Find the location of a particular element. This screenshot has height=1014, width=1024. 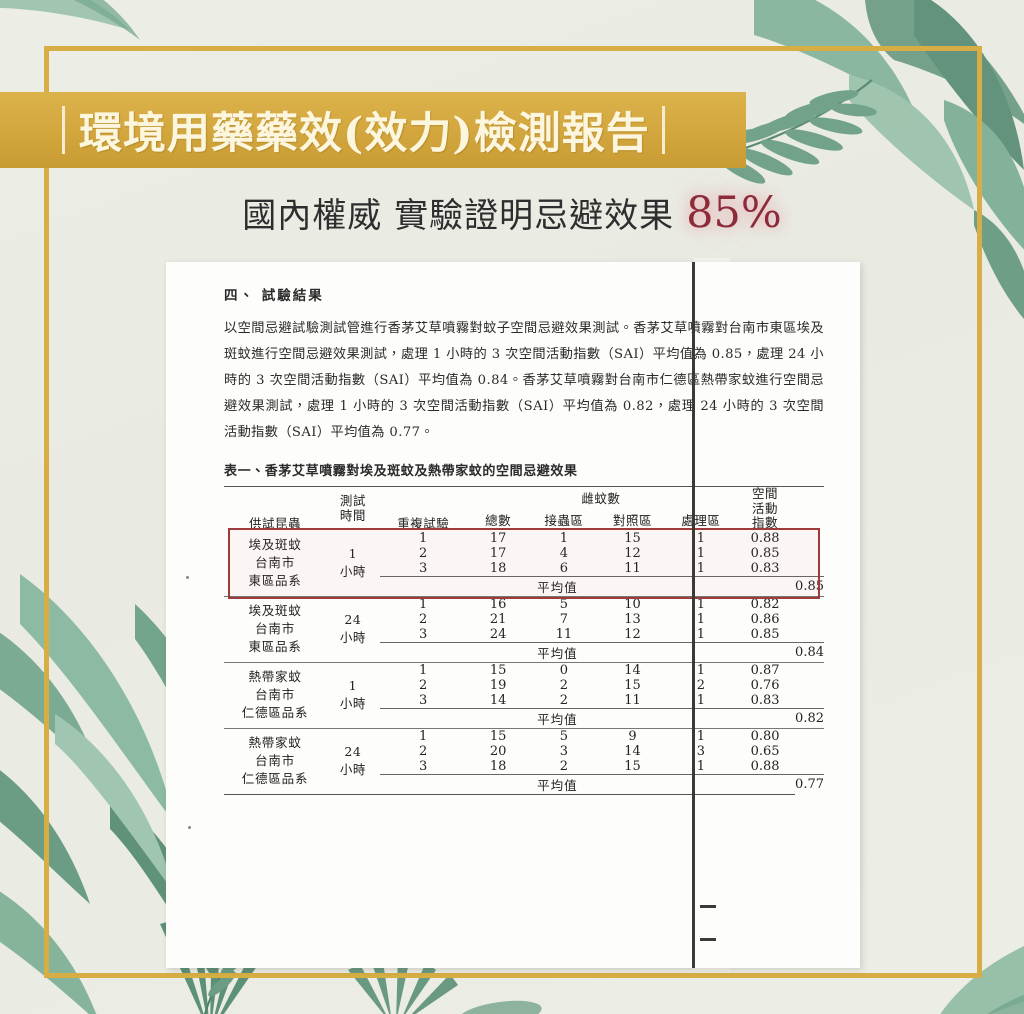

document-page-edge is located at coordinates (693, 615).